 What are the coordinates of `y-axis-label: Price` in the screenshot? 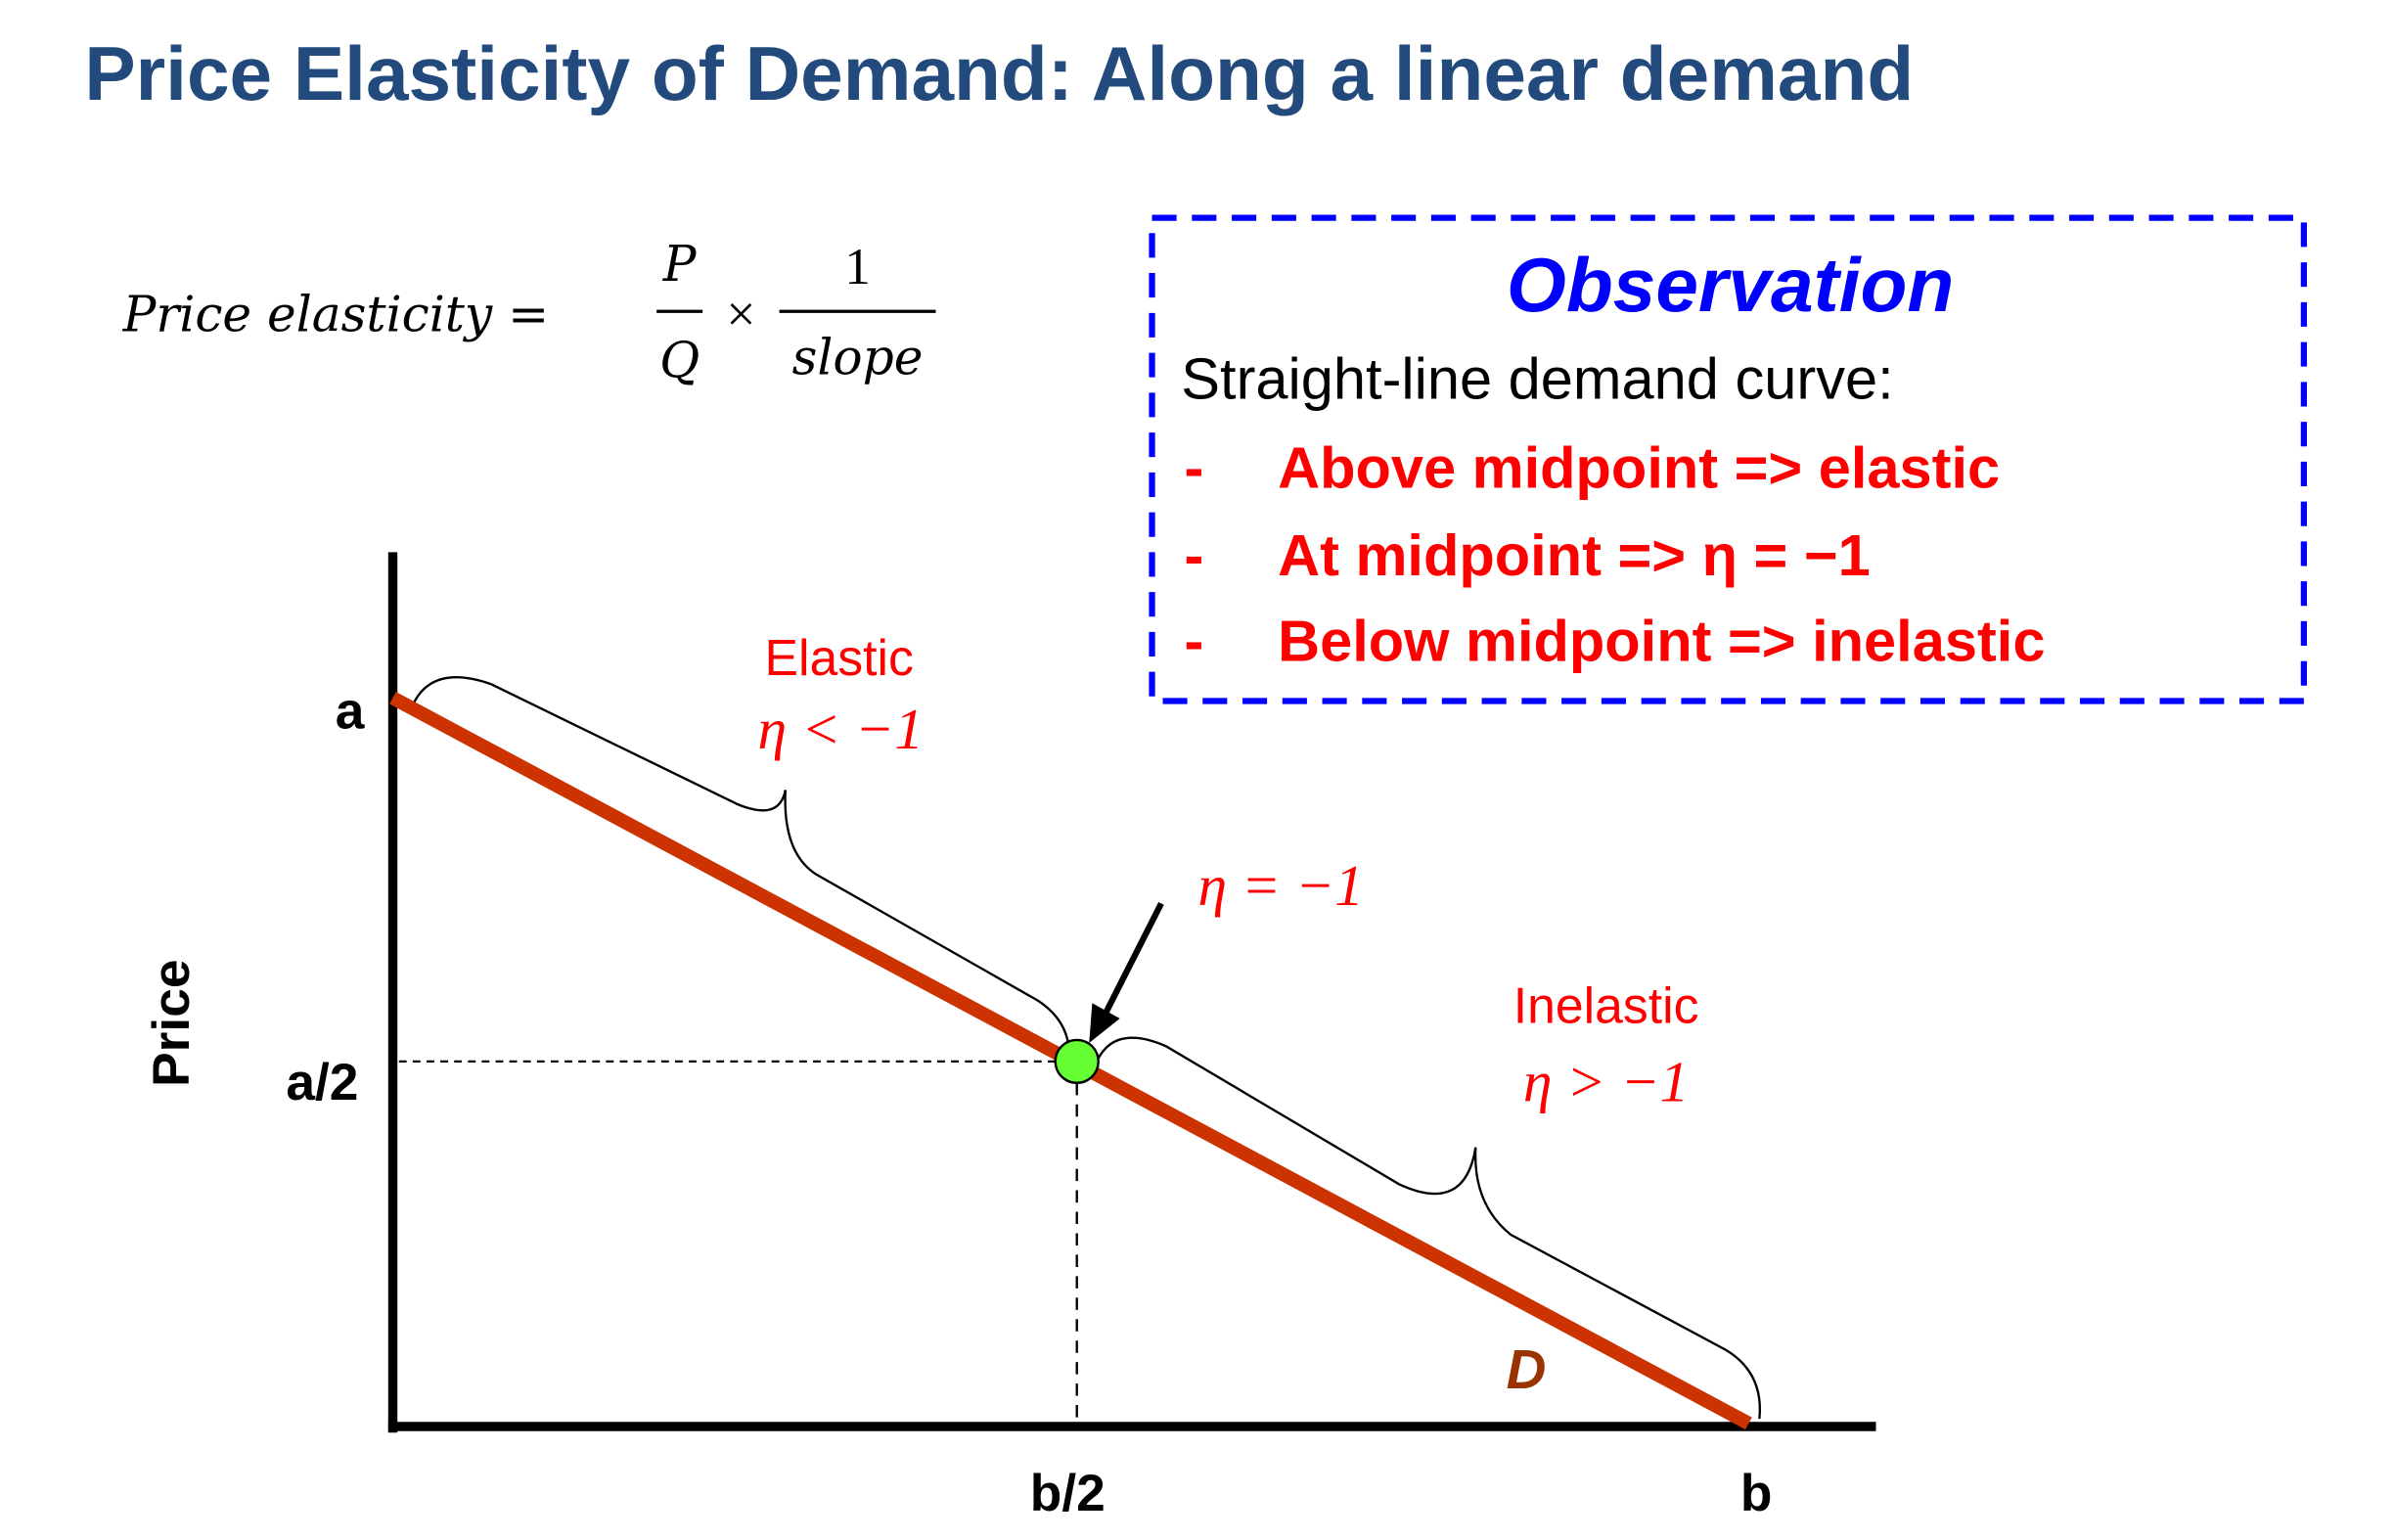 It's located at (172, 1022).